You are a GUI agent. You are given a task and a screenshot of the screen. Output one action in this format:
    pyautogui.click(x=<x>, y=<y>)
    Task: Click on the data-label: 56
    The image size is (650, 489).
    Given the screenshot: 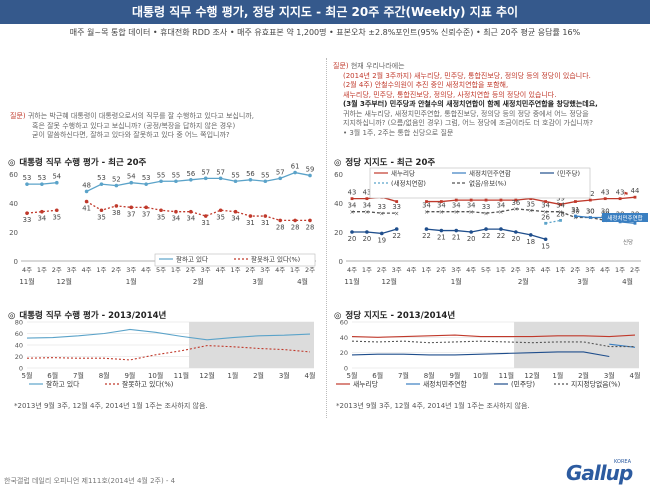 What is the action you would take?
    pyautogui.click(x=191, y=174)
    